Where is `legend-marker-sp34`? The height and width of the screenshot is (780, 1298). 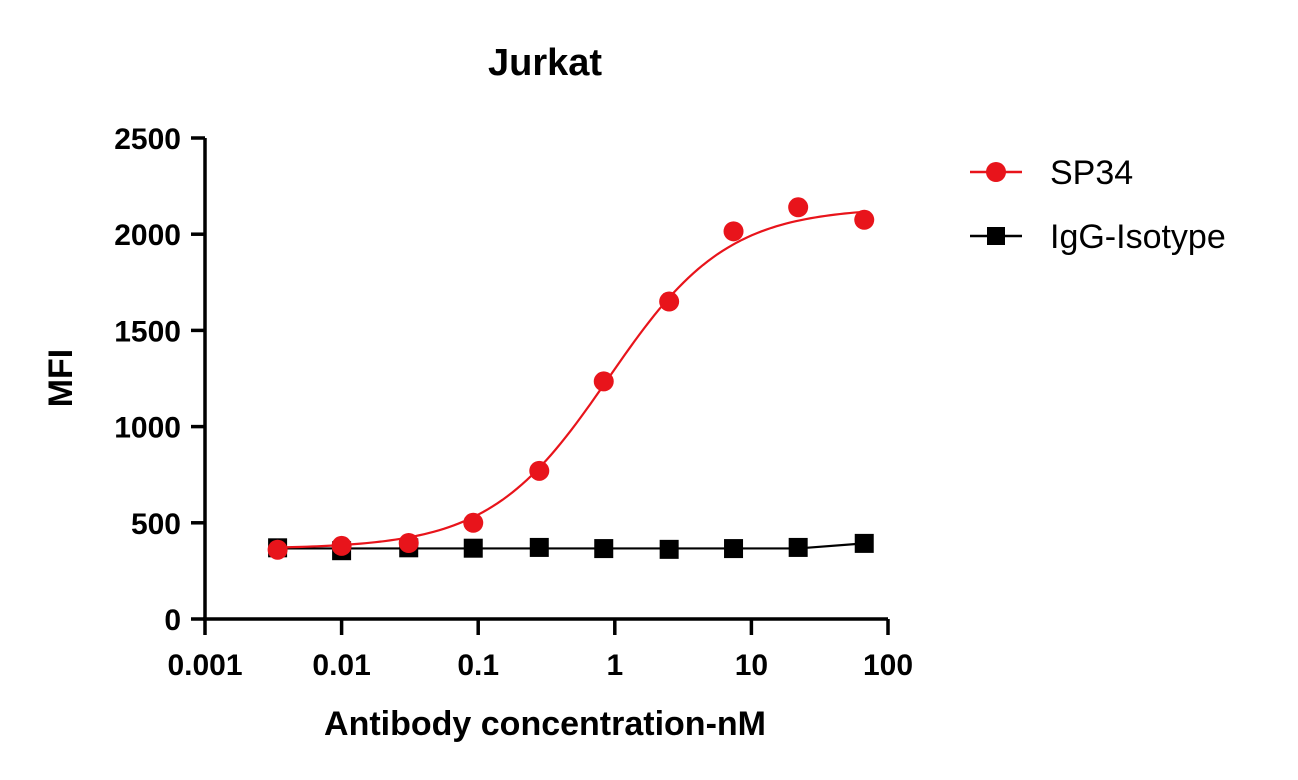
legend-marker-sp34 is located at coordinates (996, 172).